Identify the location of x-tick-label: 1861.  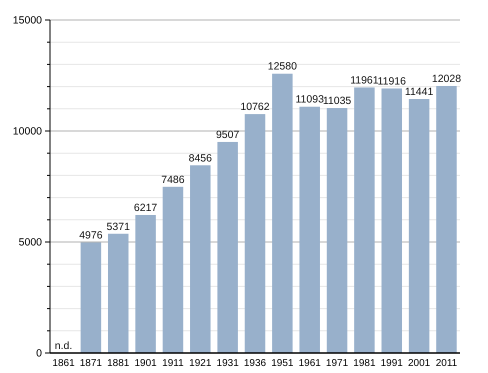
(64, 363).